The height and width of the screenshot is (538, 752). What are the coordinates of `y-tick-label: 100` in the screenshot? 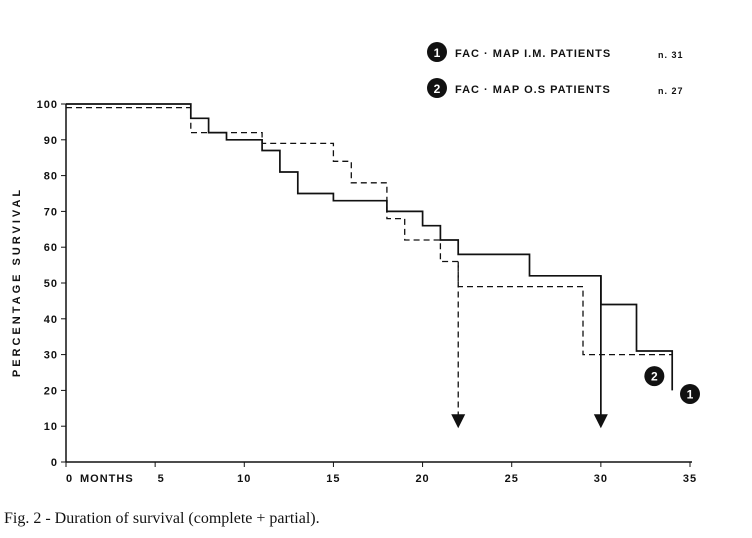 It's located at (47, 105).